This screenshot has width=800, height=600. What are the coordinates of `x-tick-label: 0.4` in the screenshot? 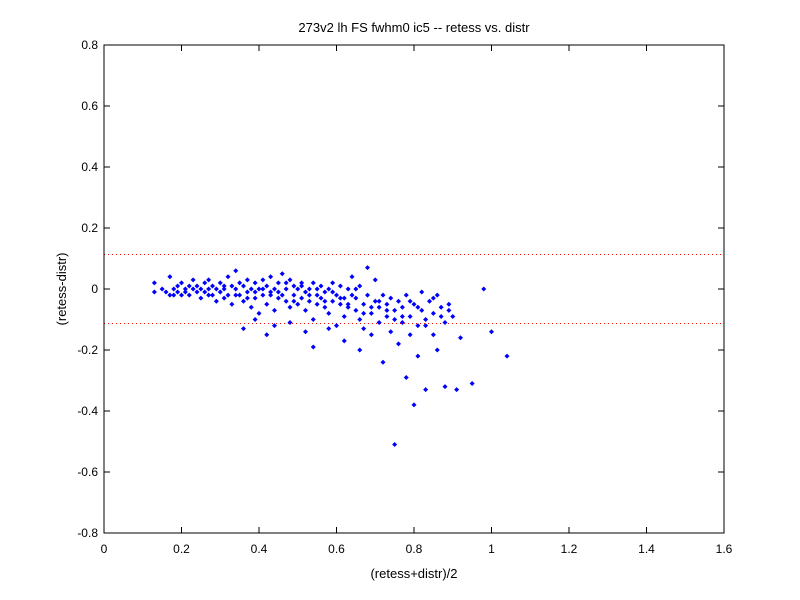 It's located at (259, 549).